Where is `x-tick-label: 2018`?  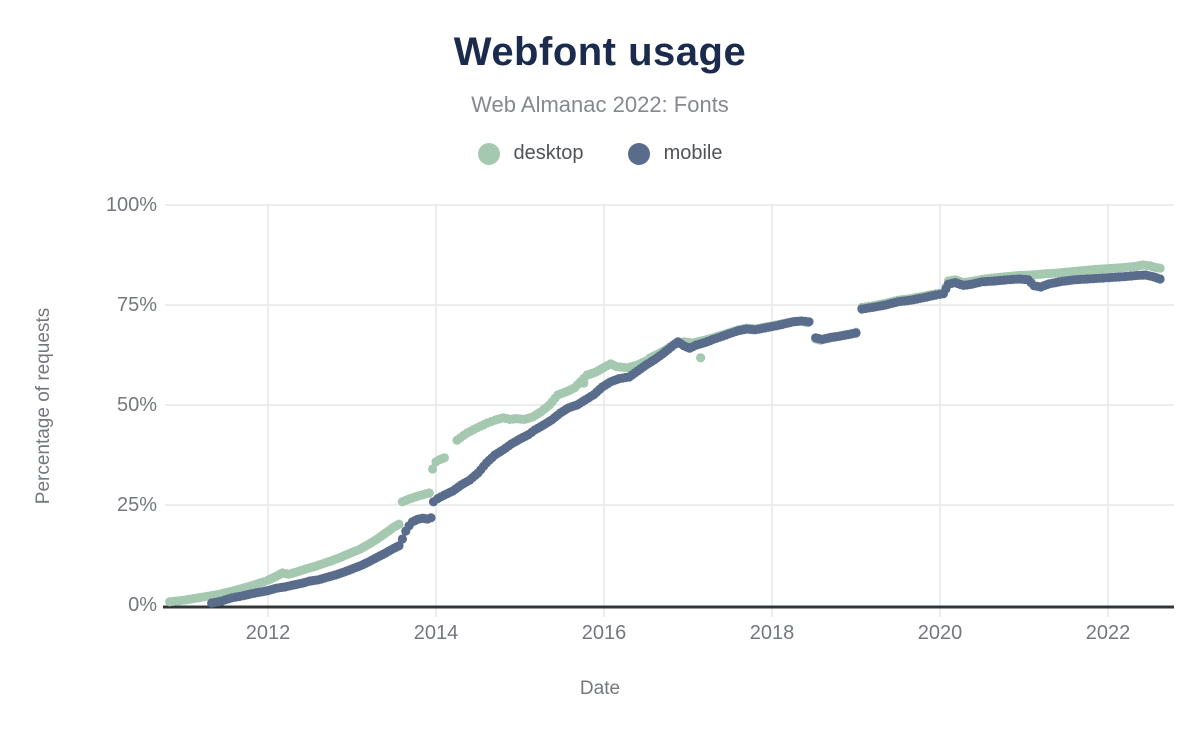 x-tick-label: 2018 is located at coordinates (772, 633).